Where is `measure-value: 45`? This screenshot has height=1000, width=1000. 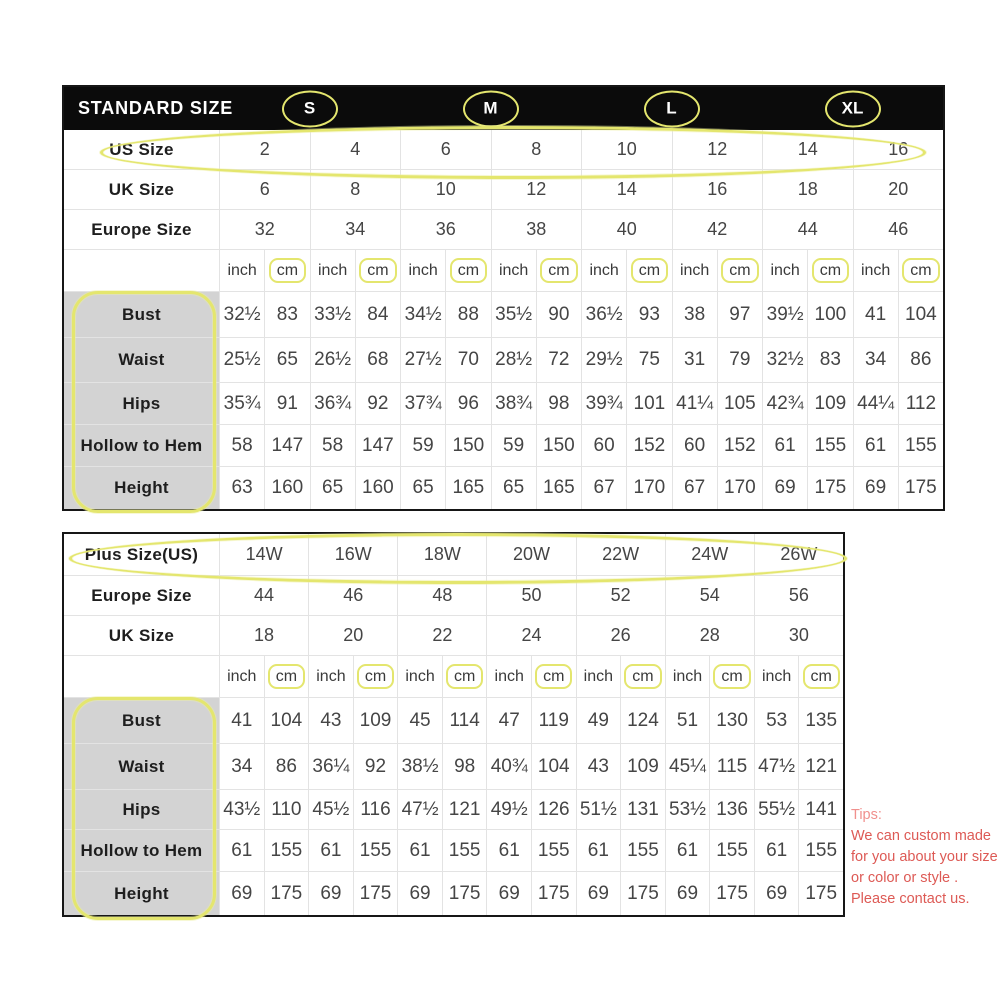
measure-value: 45 is located at coordinates (420, 720).